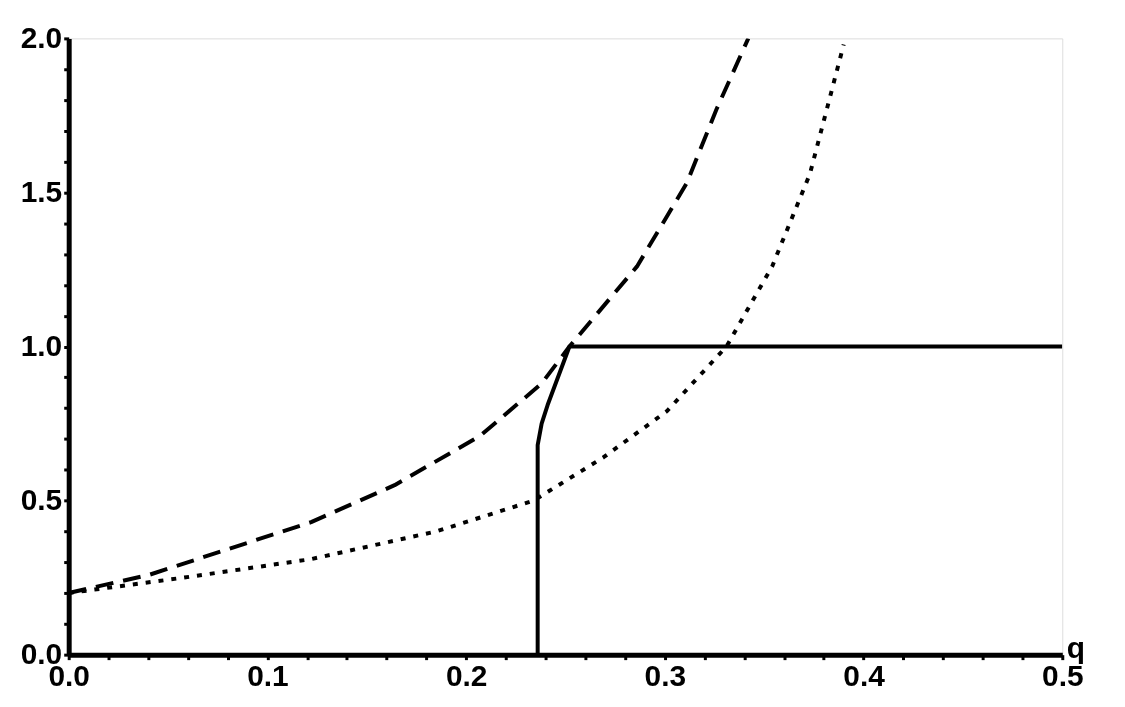 The height and width of the screenshot is (707, 1125). Describe the element at coordinates (268, 676) in the screenshot. I see `x-tick-label: 0.1` at that location.